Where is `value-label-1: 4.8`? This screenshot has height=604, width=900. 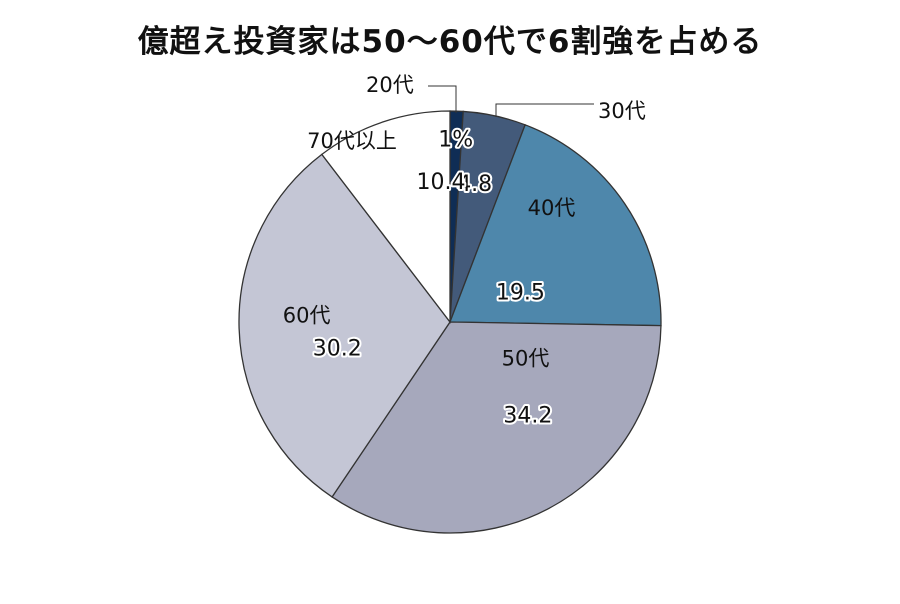 value-label-1: 4.8 is located at coordinates (474, 184).